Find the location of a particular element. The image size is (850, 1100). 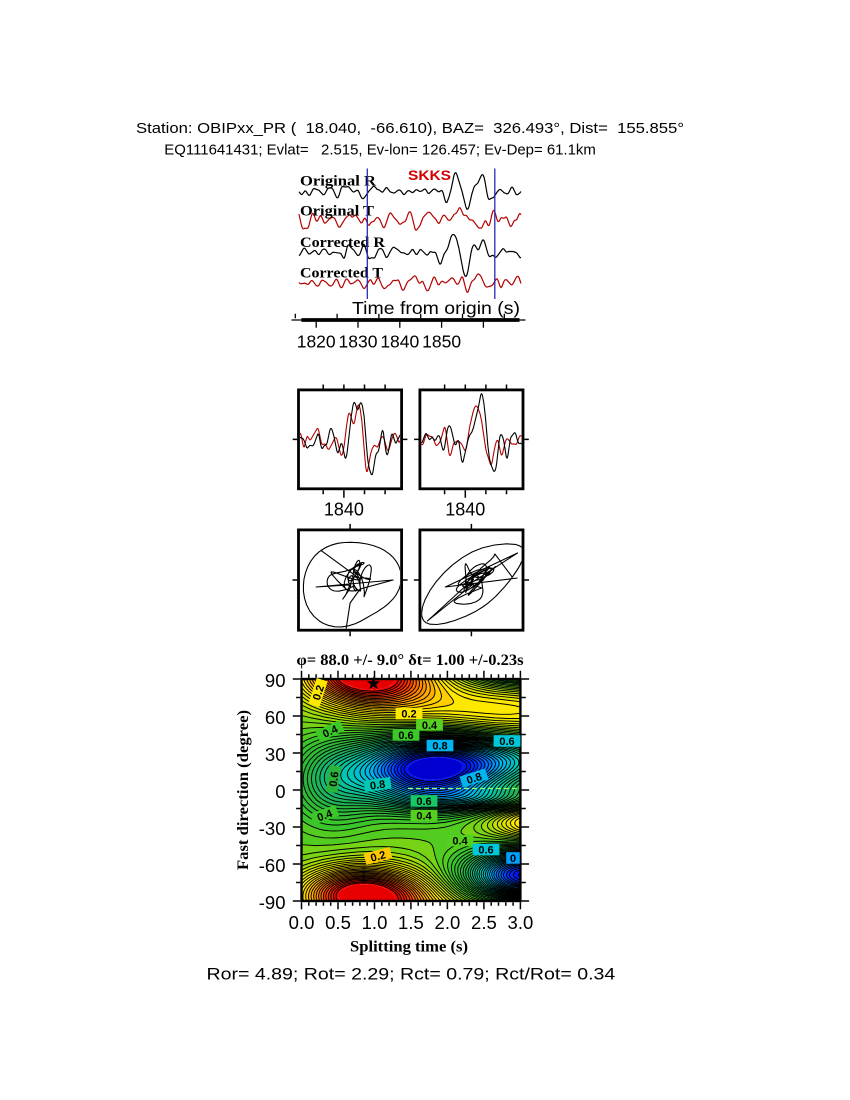

svg-text: 90 is located at coordinates (275, 680).